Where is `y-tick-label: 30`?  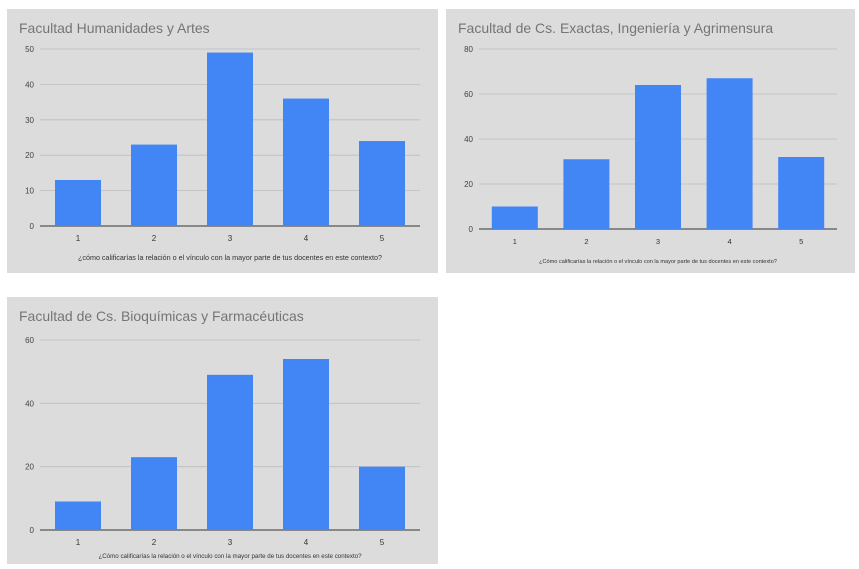
y-tick-label: 30 is located at coordinates (29, 120).